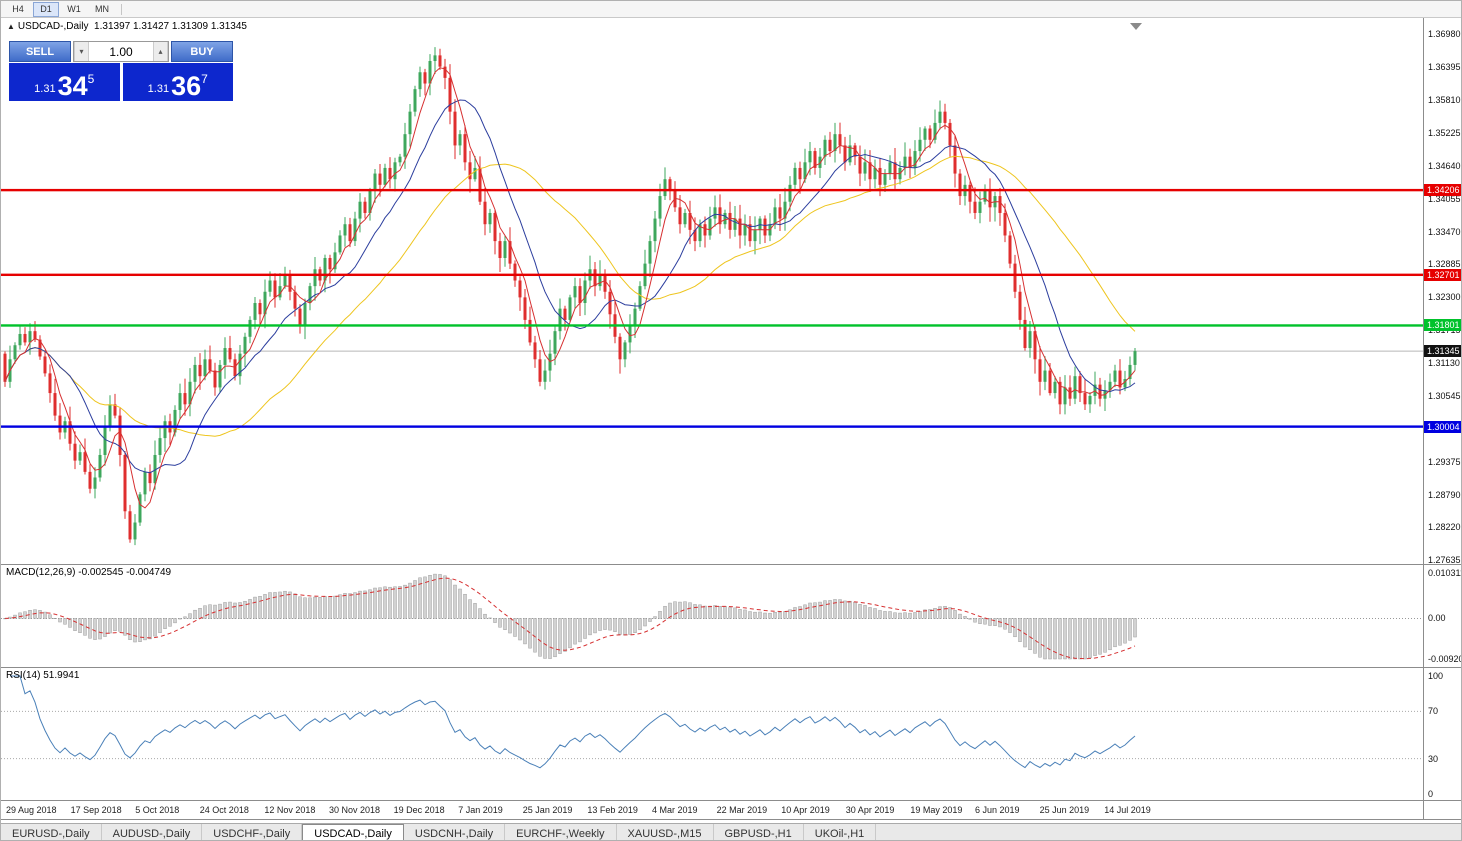 Image resolution: width=1462 pixels, height=841 pixels. What do you see at coordinates (1436, 676) in the screenshot?
I see `rsi-axis-label: 100` at bounding box center [1436, 676].